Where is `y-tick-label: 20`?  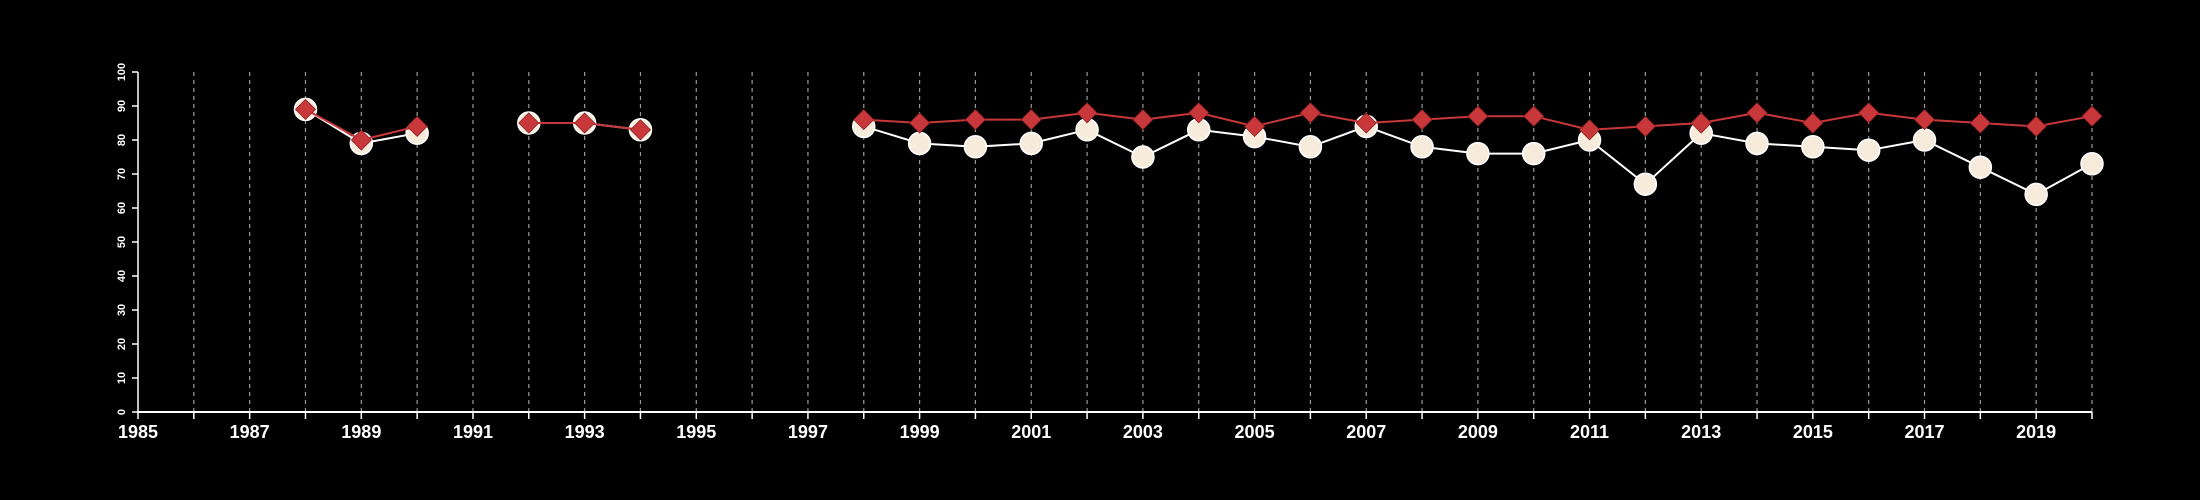 y-tick-label: 20 is located at coordinates (122, 344).